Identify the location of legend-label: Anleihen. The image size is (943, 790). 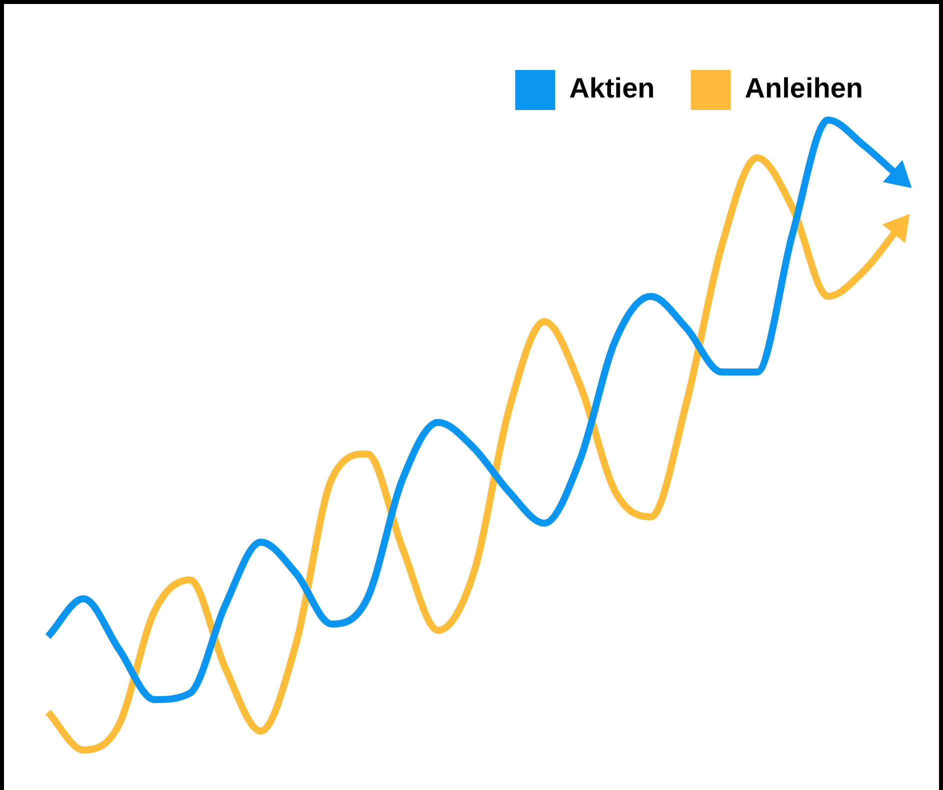
(803, 88).